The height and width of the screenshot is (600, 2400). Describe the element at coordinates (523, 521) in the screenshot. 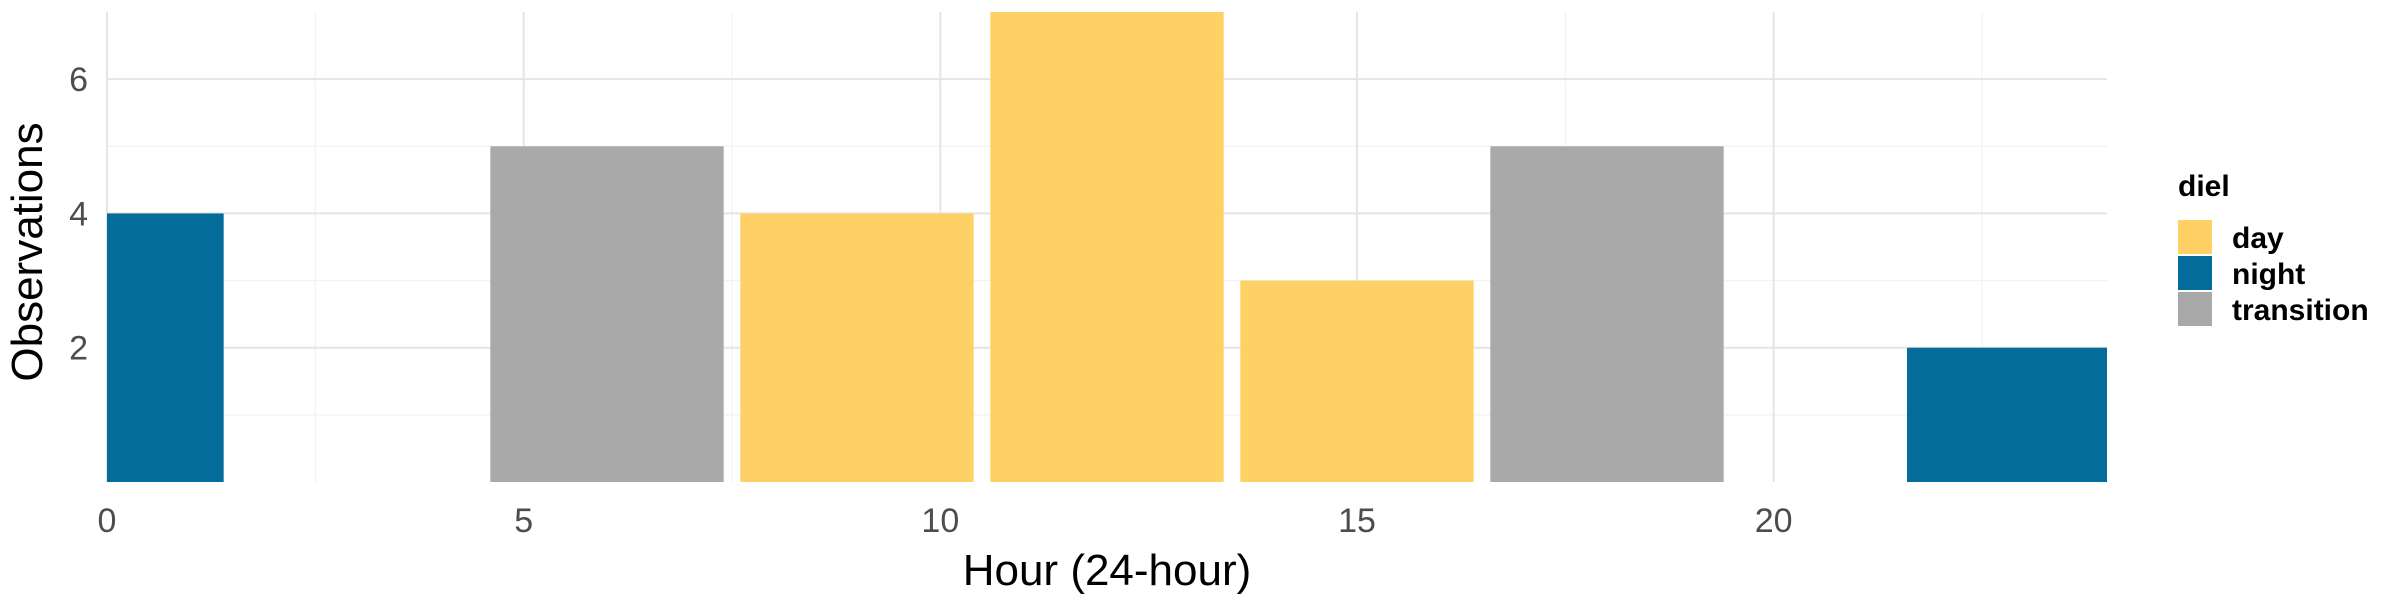

I see `x-tick-label: 5` at that location.